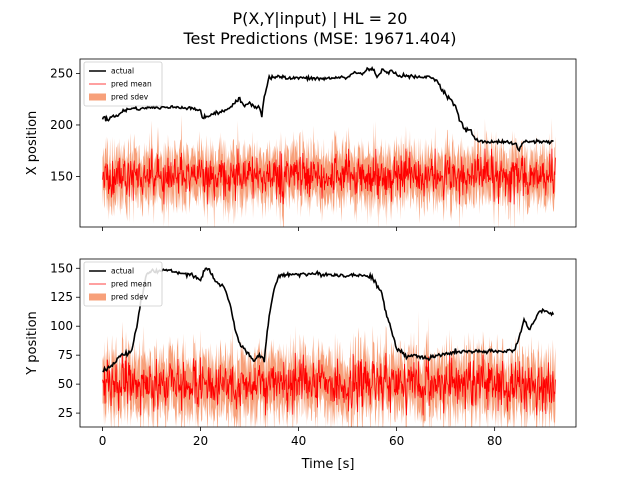  What do you see at coordinates (61, 297) in the screenshot?
I see `y-tick-label: 125` at bounding box center [61, 297].